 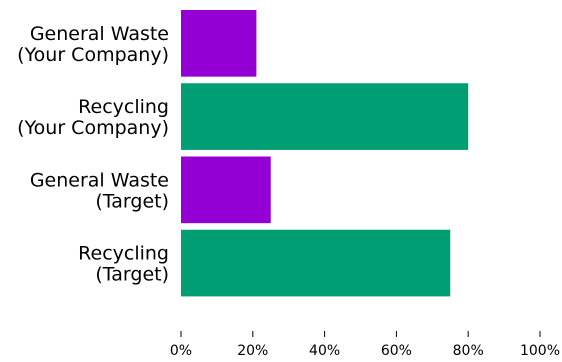 What do you see at coordinates (252, 351) in the screenshot?
I see `x-tick-label: 20%` at bounding box center [252, 351].